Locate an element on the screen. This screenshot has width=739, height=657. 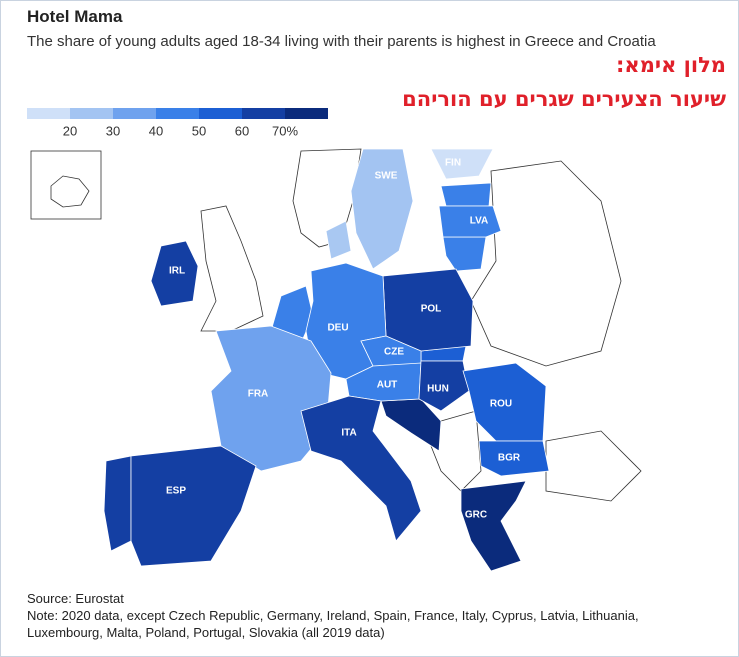
denmark is located at coordinates (338, 240).